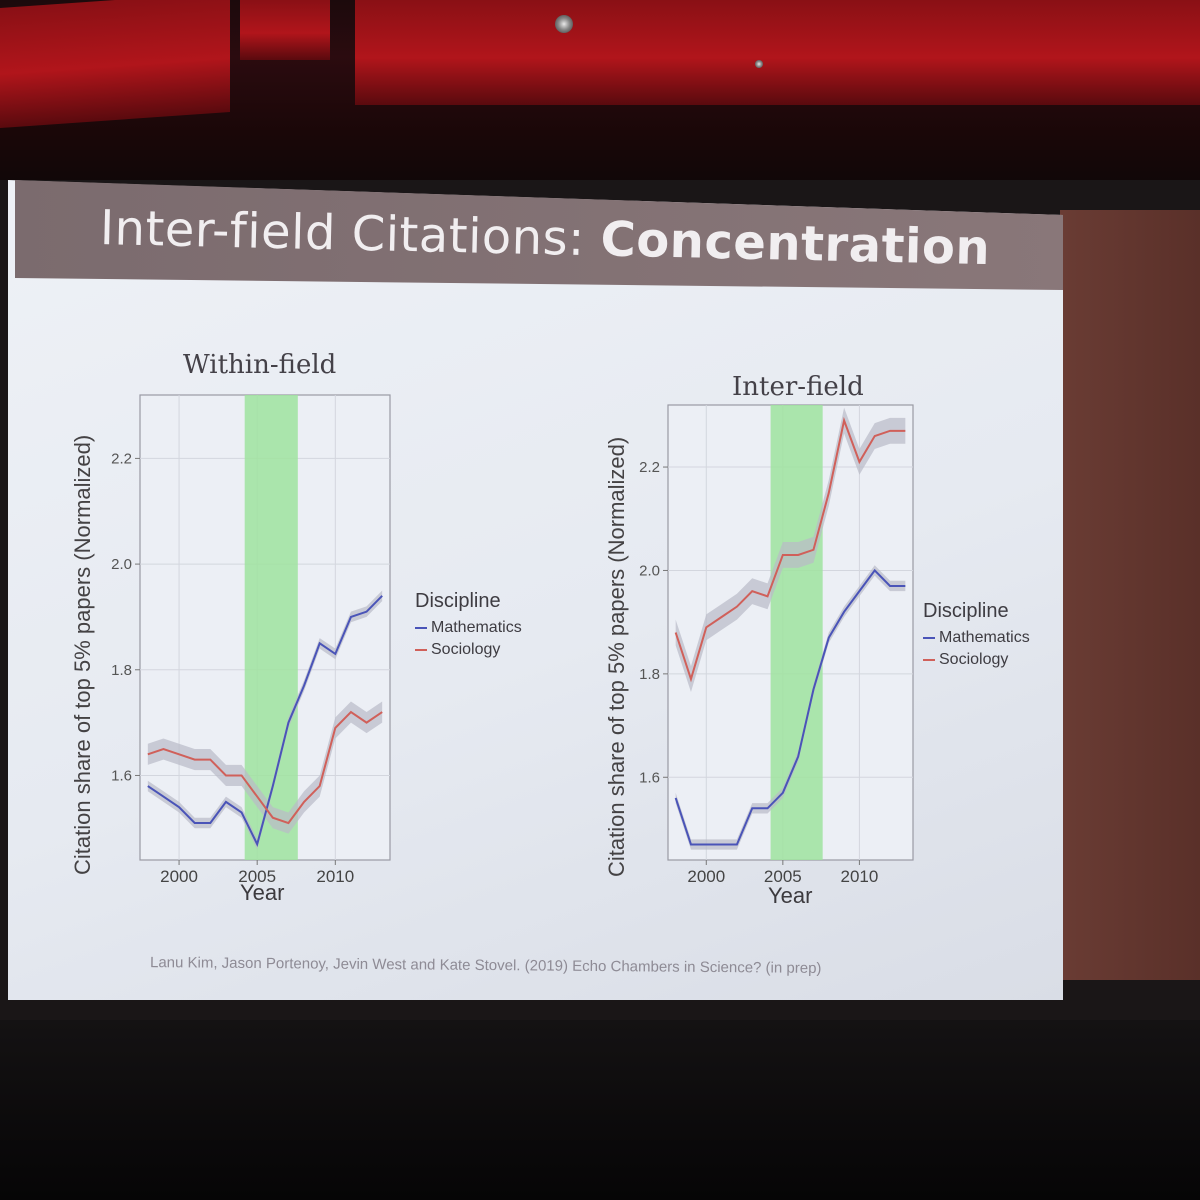 The width and height of the screenshot is (1200, 1200). What do you see at coordinates (342, 233) in the screenshot?
I see `slide-title-regular: Inter-field Citations:` at bounding box center [342, 233].